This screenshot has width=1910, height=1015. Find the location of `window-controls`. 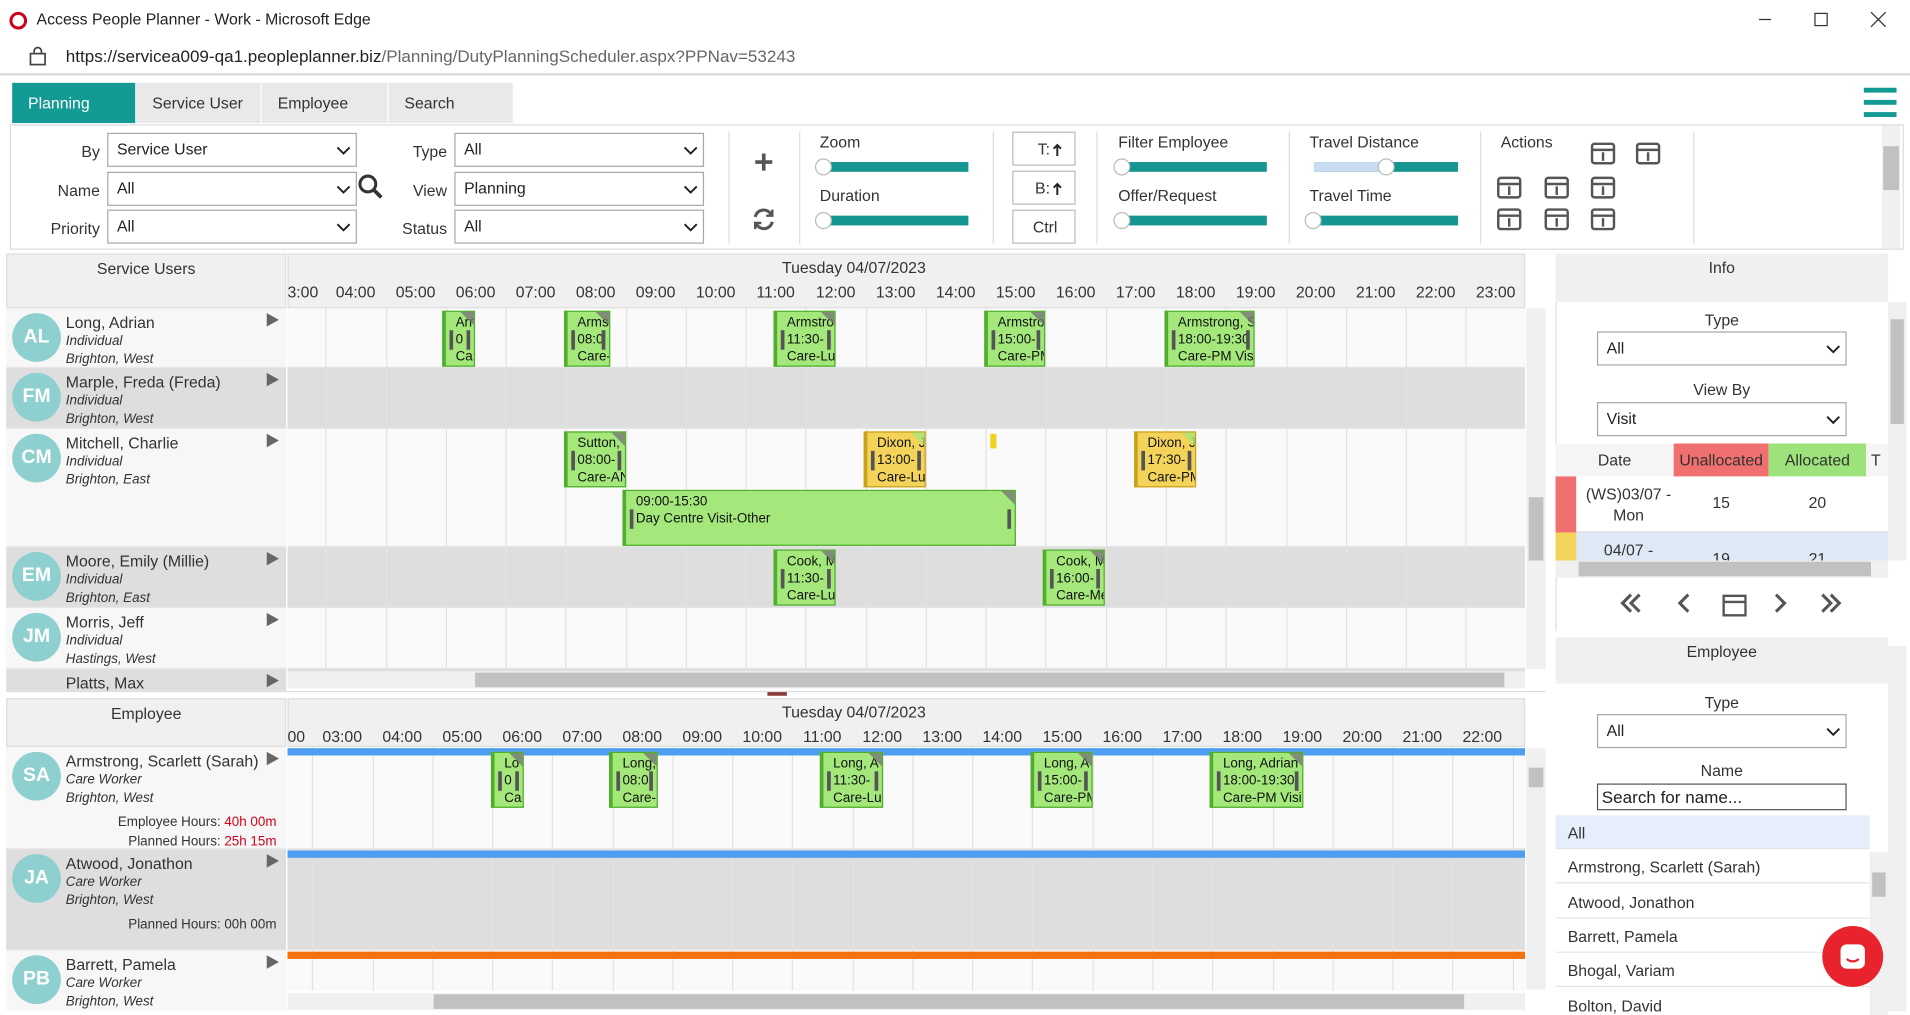

window-controls is located at coordinates (1821, 19).